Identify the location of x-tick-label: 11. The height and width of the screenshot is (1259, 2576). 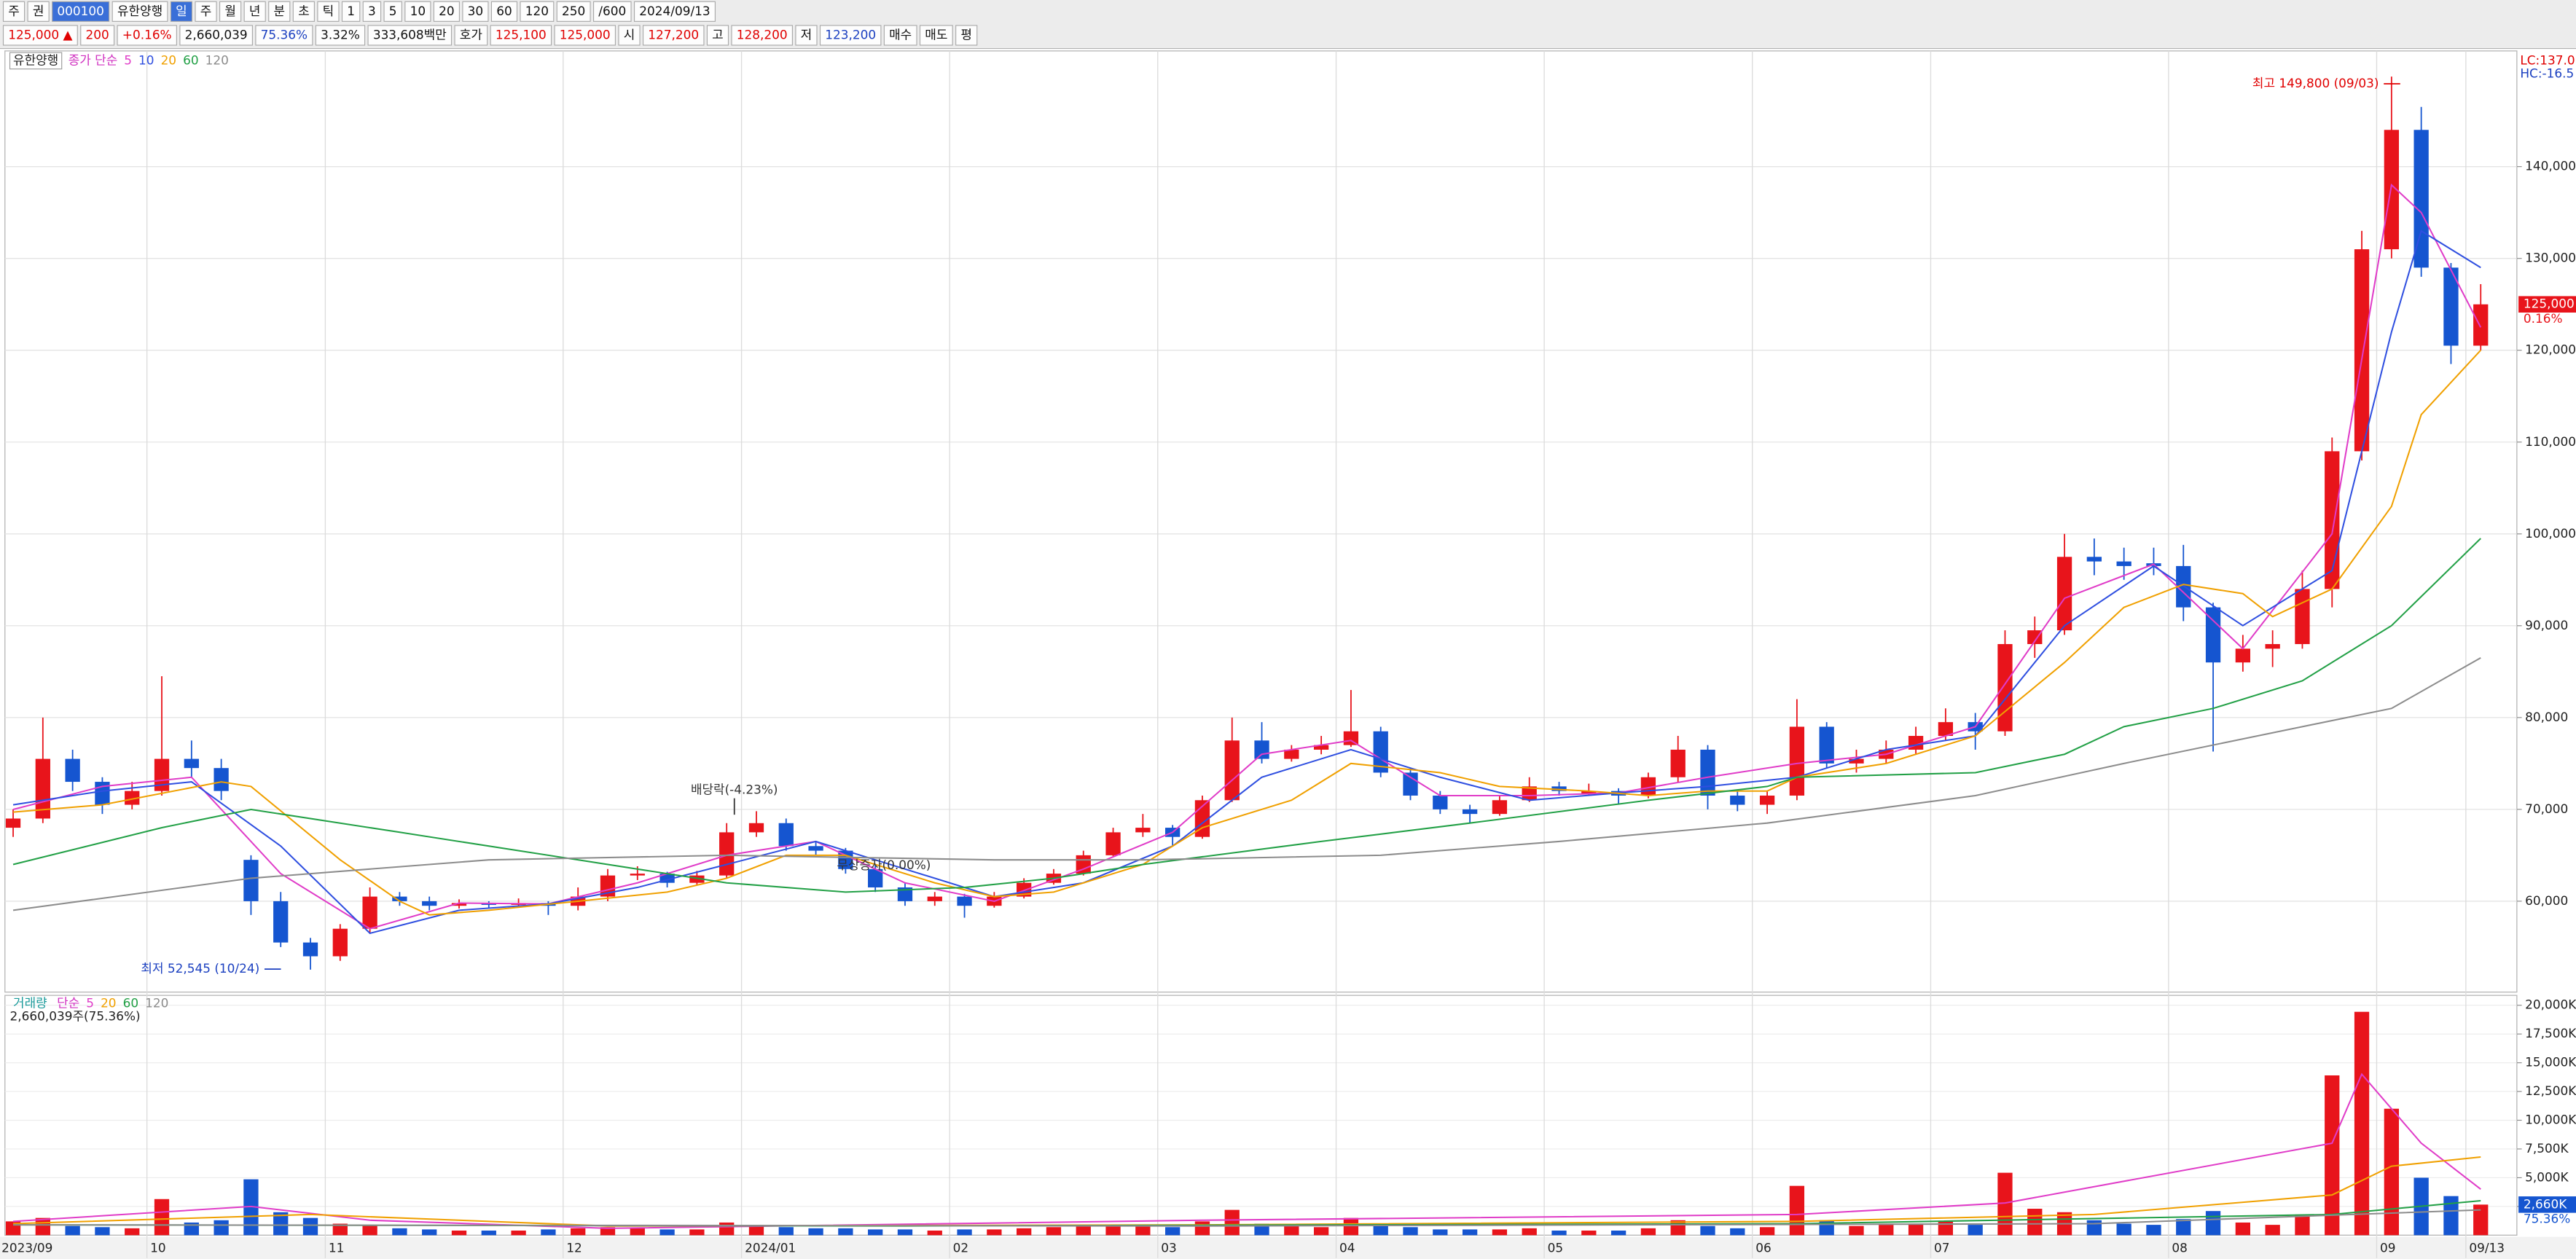
(337, 1247).